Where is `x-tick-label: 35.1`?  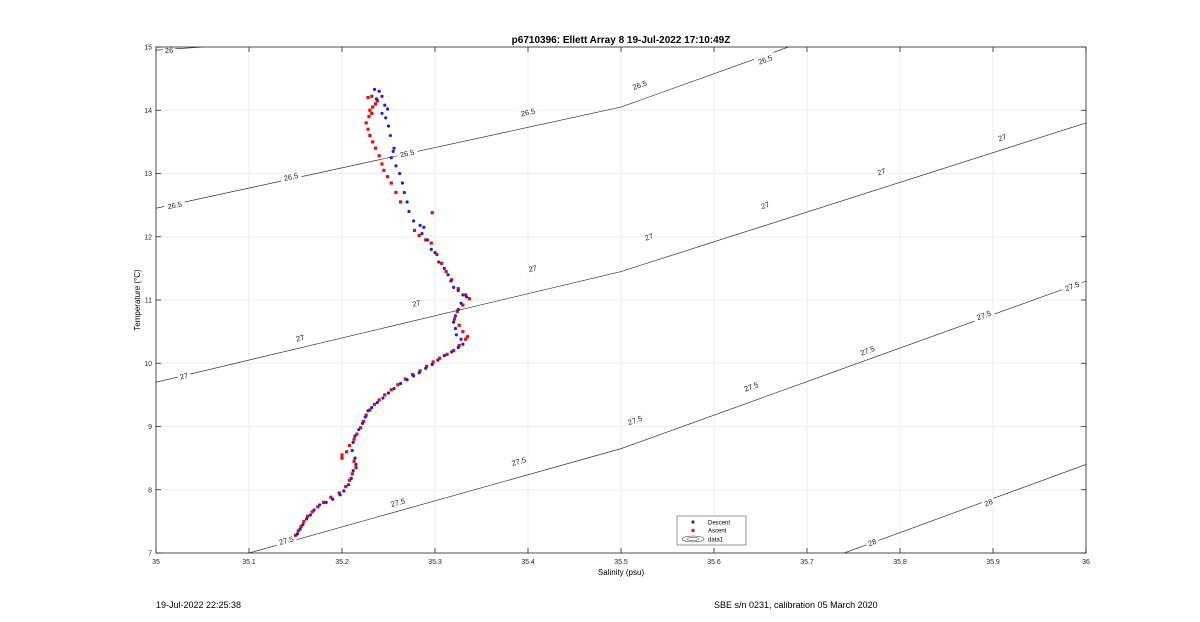
x-tick-label: 35.1 is located at coordinates (249, 562).